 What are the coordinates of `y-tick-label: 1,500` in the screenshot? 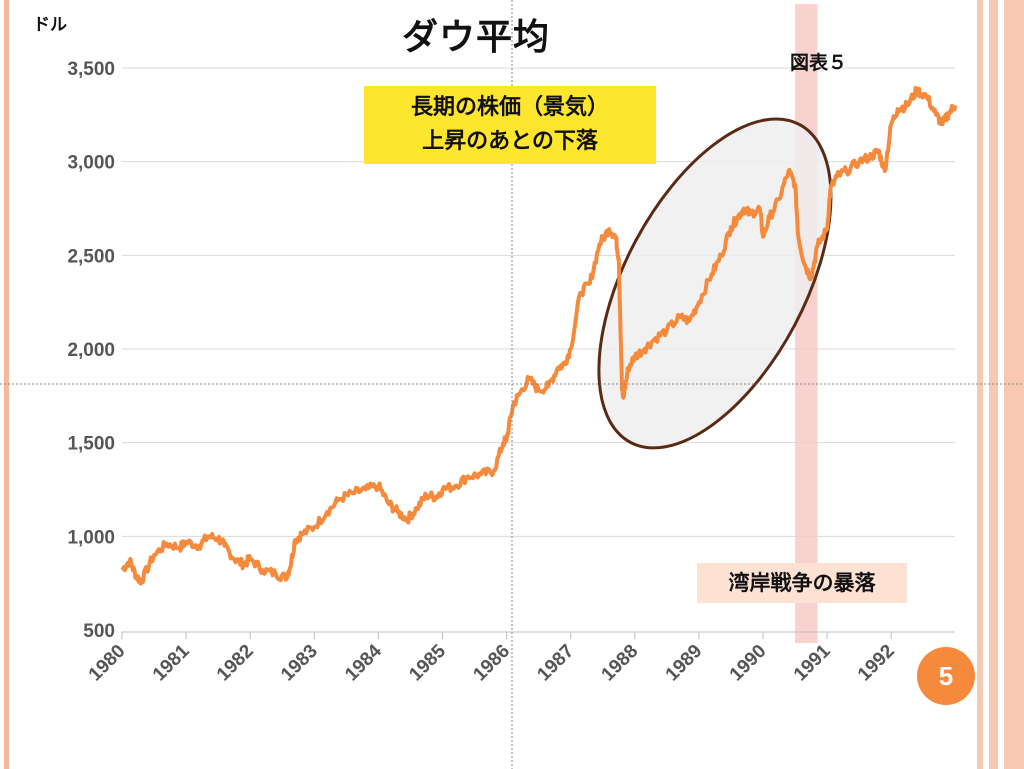 It's located at (91, 444).